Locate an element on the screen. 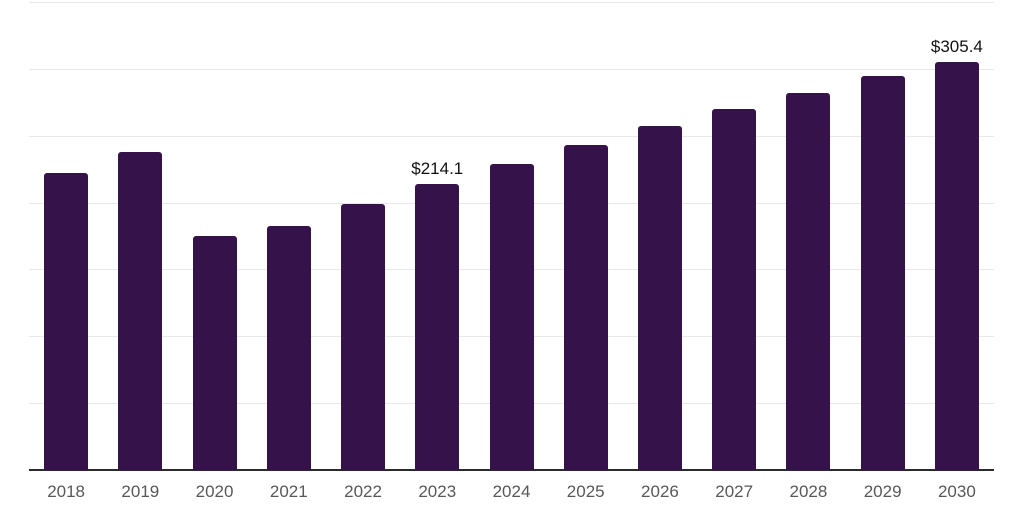  x-tick-label: 2019 is located at coordinates (140, 491).